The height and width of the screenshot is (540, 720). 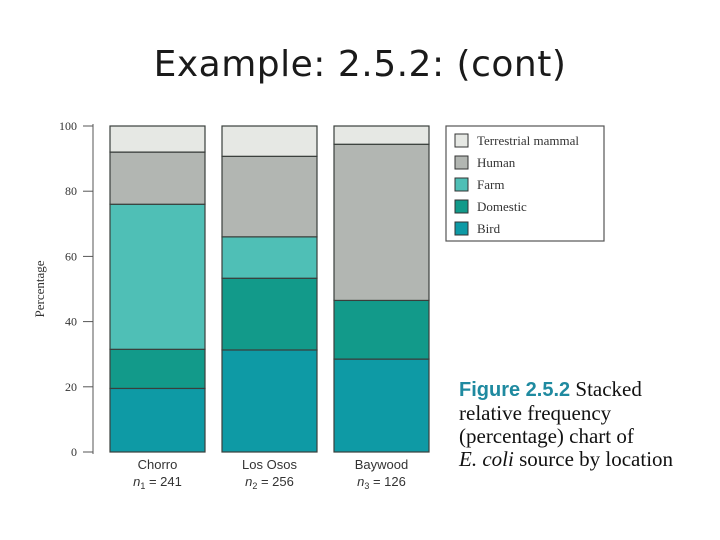 I want to click on bar-segment-chorro-terrestrial-mammal, so click(x=157, y=139).